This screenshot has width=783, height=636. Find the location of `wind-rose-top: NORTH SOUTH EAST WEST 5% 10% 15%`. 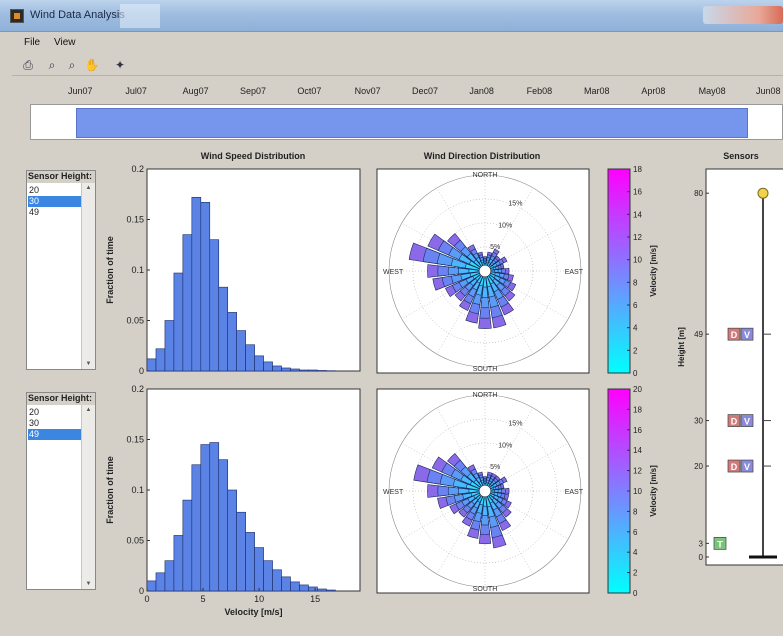

wind-rose-top: NORTH SOUTH EAST WEST 5% 10% 15% is located at coordinates (483, 271).